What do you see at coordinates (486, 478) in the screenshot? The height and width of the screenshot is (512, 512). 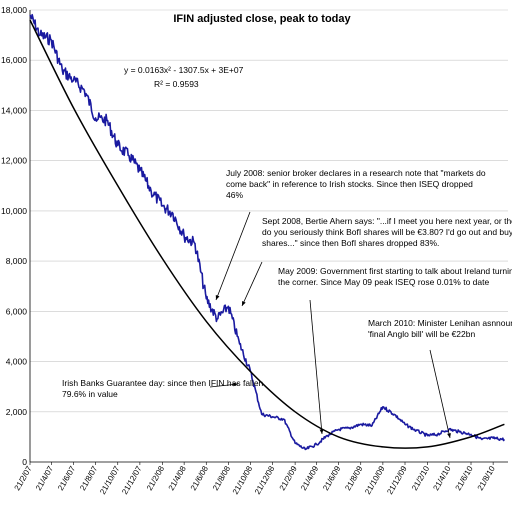 I see `x-tick-label: 21/8/10` at bounding box center [486, 478].